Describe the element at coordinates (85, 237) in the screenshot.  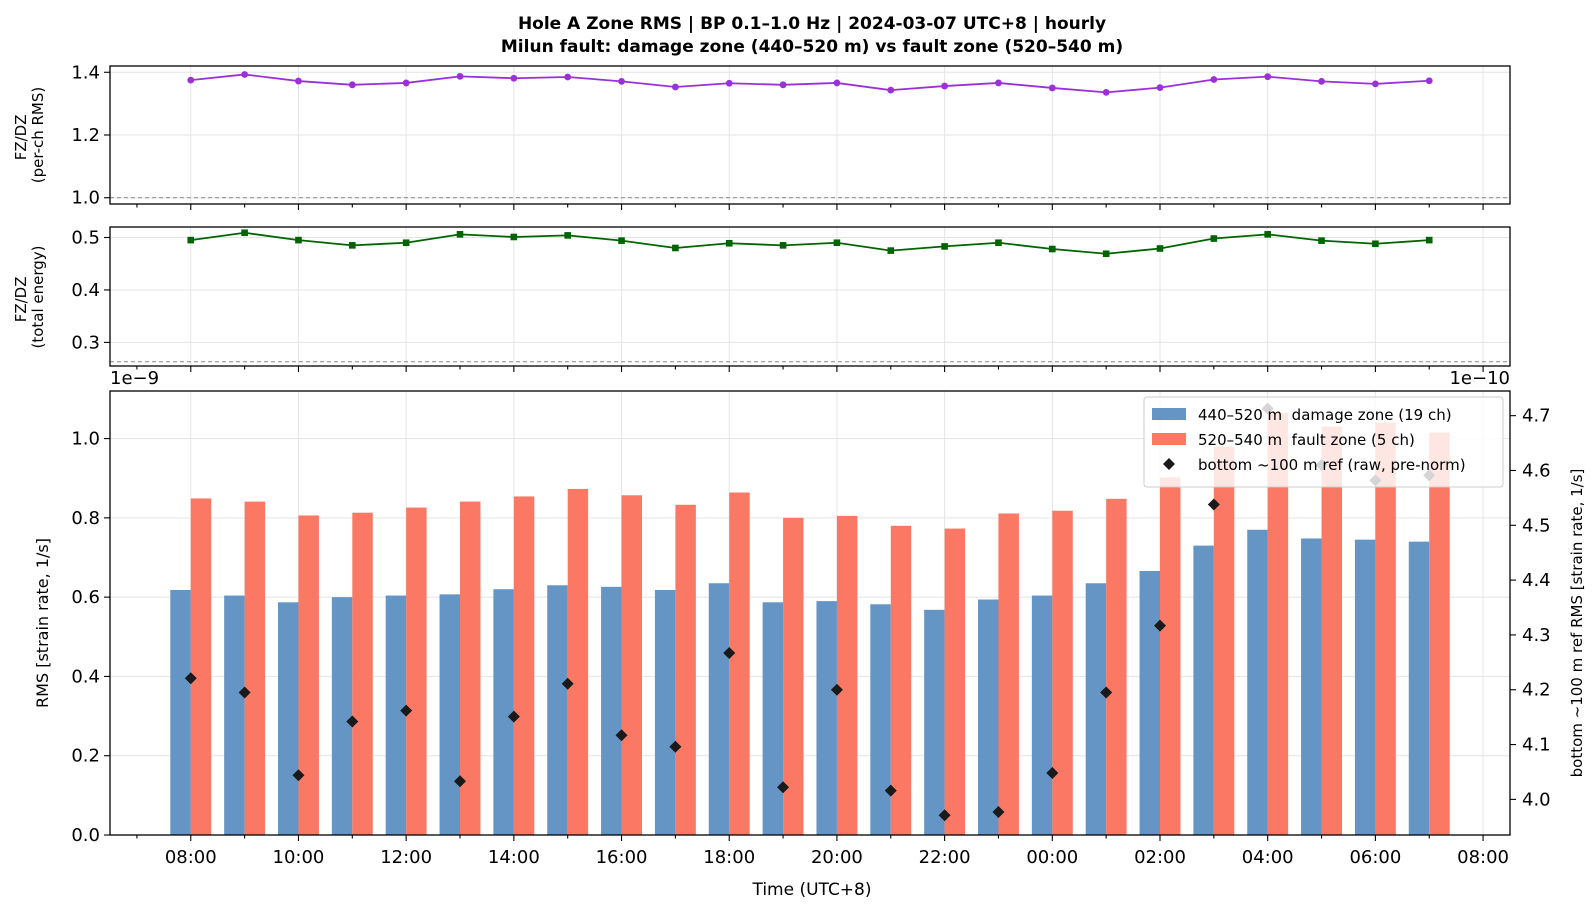
I see `y-tick-label: 0.5` at that location.